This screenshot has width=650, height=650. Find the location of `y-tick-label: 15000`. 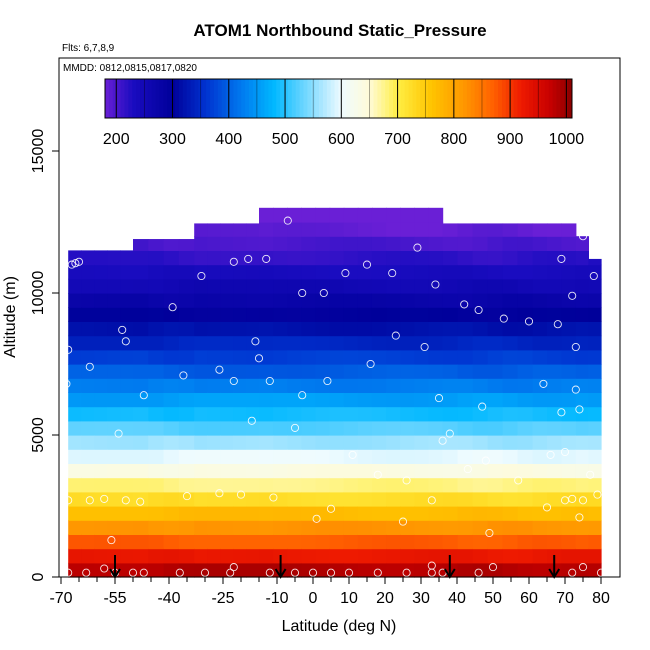

y-tick-label: 15000 is located at coordinates (38, 151).